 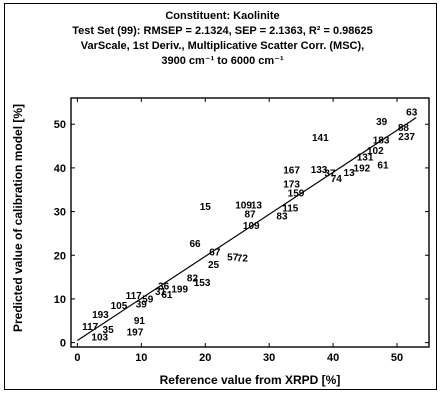 What do you see at coordinates (233, 258) in the screenshot?
I see `data-point-label: 57` at bounding box center [233, 258].